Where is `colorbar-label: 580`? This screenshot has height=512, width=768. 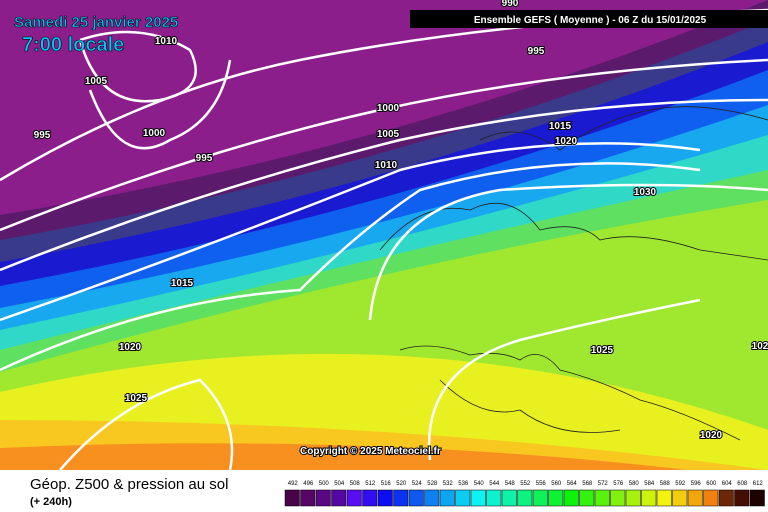 colorbar-label: 580 is located at coordinates (634, 484).